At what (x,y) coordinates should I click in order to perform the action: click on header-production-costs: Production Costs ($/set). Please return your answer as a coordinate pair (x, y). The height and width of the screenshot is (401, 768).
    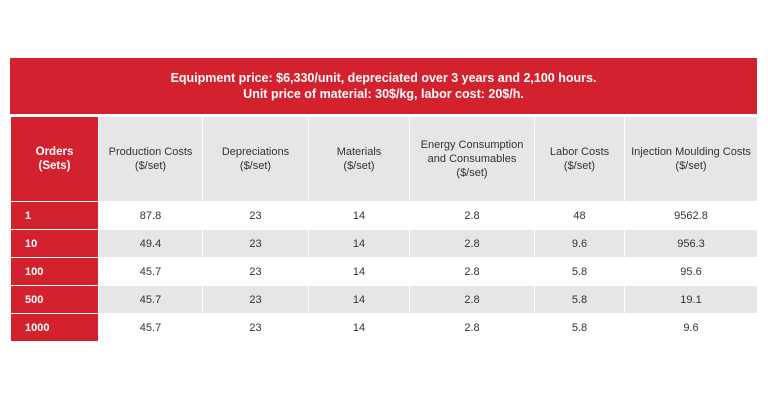
    Looking at the image, I should click on (150, 159).